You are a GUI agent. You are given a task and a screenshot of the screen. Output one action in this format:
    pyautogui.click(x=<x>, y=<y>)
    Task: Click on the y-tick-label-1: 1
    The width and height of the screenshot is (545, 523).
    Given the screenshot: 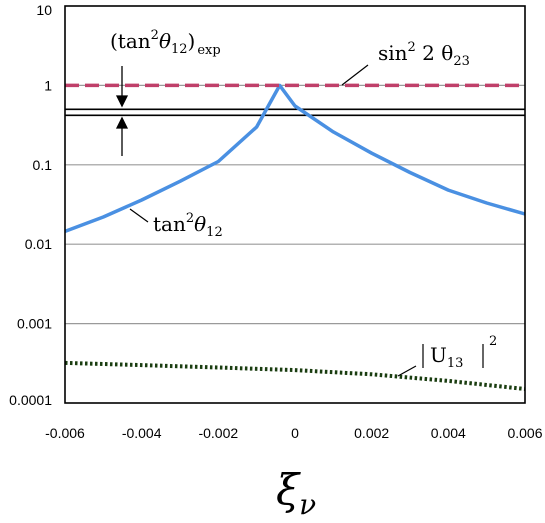 What is the action you would take?
    pyautogui.click(x=48, y=85)
    